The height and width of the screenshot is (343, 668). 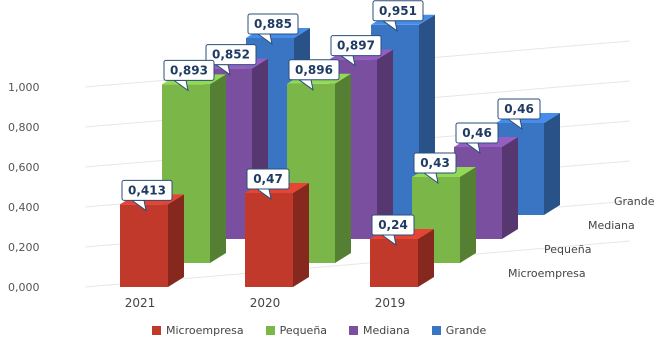 I want to click on data-label: 0,24, so click(x=393, y=225).